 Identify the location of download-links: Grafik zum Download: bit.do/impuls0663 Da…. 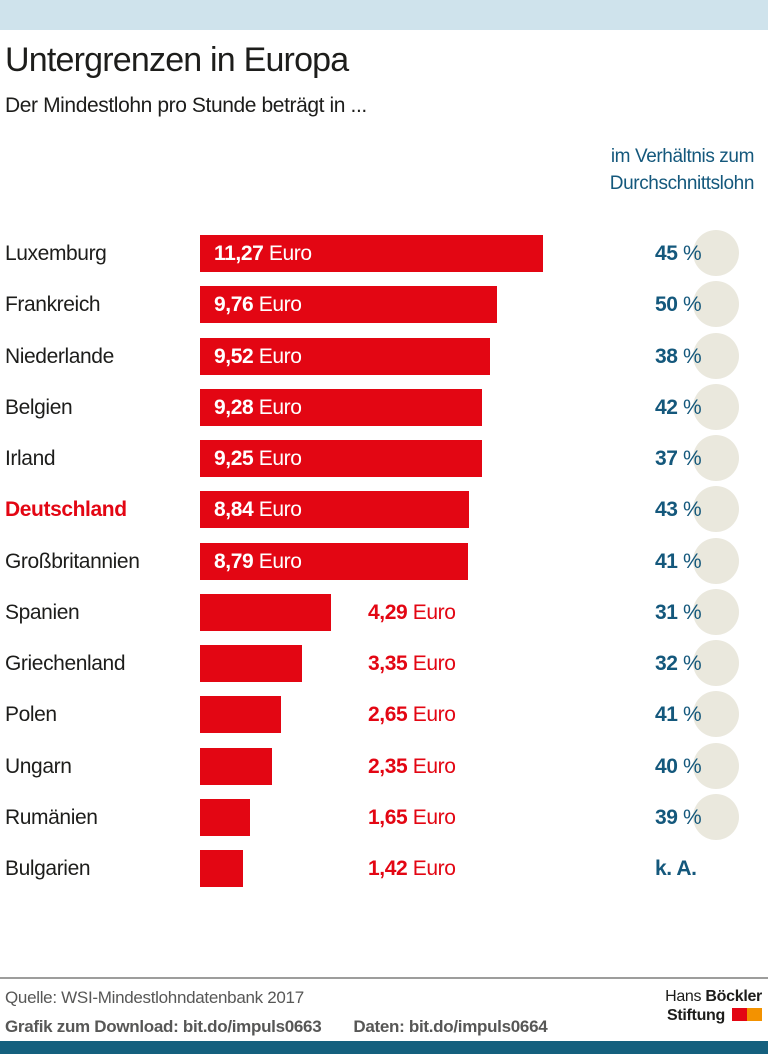
(276, 1027).